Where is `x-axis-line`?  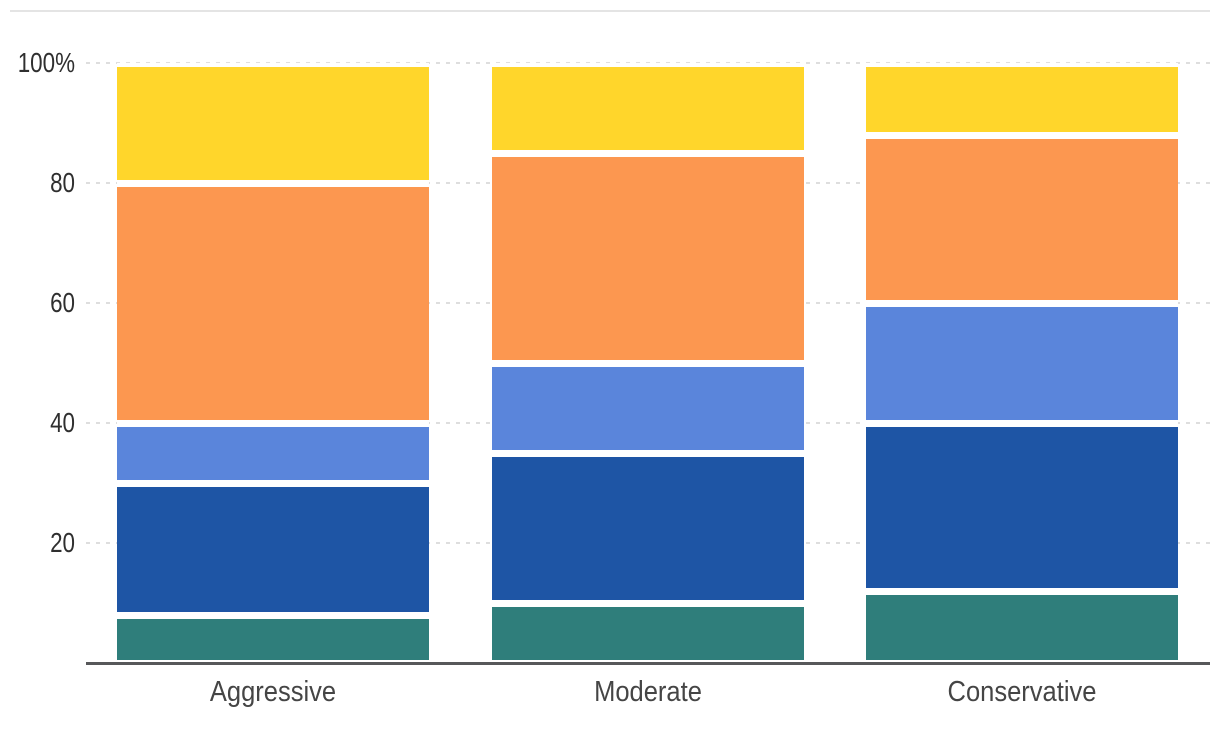
x-axis-line is located at coordinates (648, 663).